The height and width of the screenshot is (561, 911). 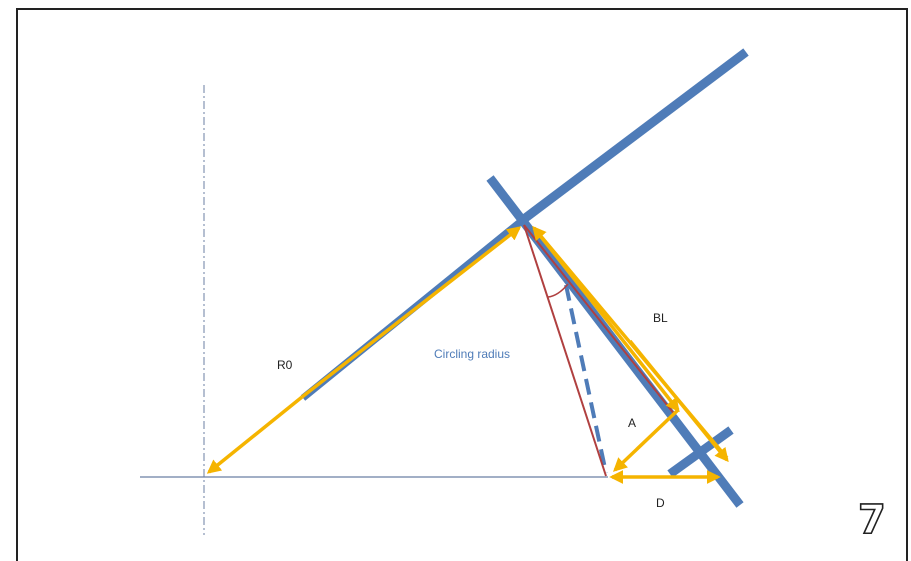 I want to click on red-line-right, so click(x=599, y=320).